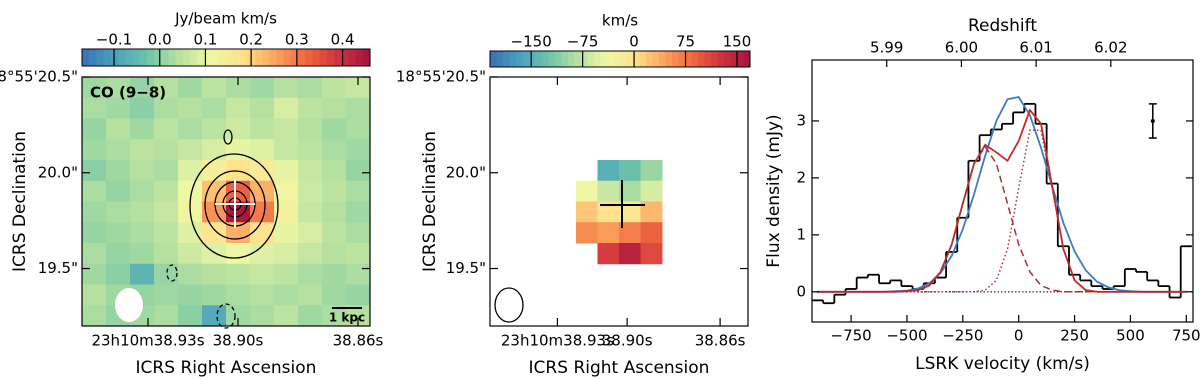 The image size is (1200, 381). I want to click on scale-bar-label: 1 kpc, so click(347, 318).